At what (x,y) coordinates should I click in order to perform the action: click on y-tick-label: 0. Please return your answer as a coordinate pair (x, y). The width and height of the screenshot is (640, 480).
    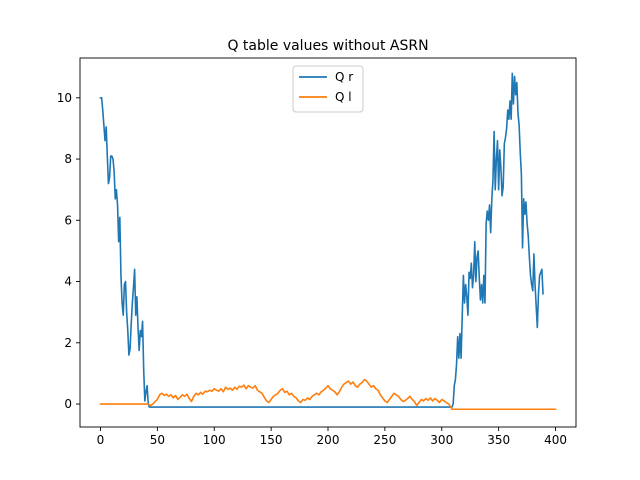
    Looking at the image, I should click on (68, 404).